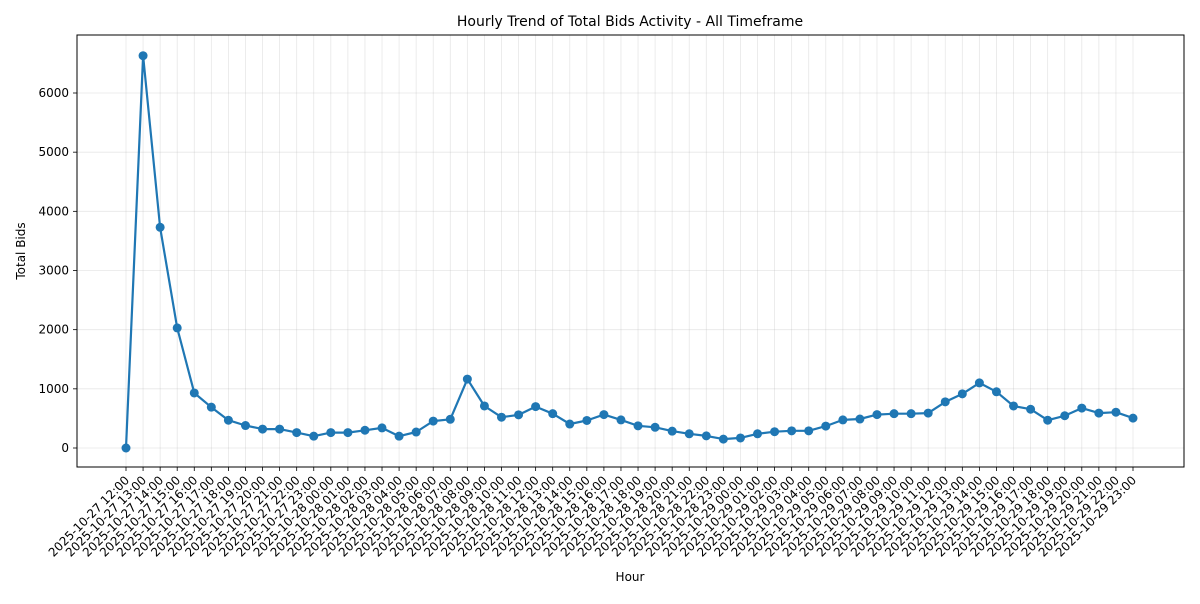 Image resolution: width=1200 pixels, height=604 pixels. I want to click on x-axis-label: Hour, so click(630, 577).